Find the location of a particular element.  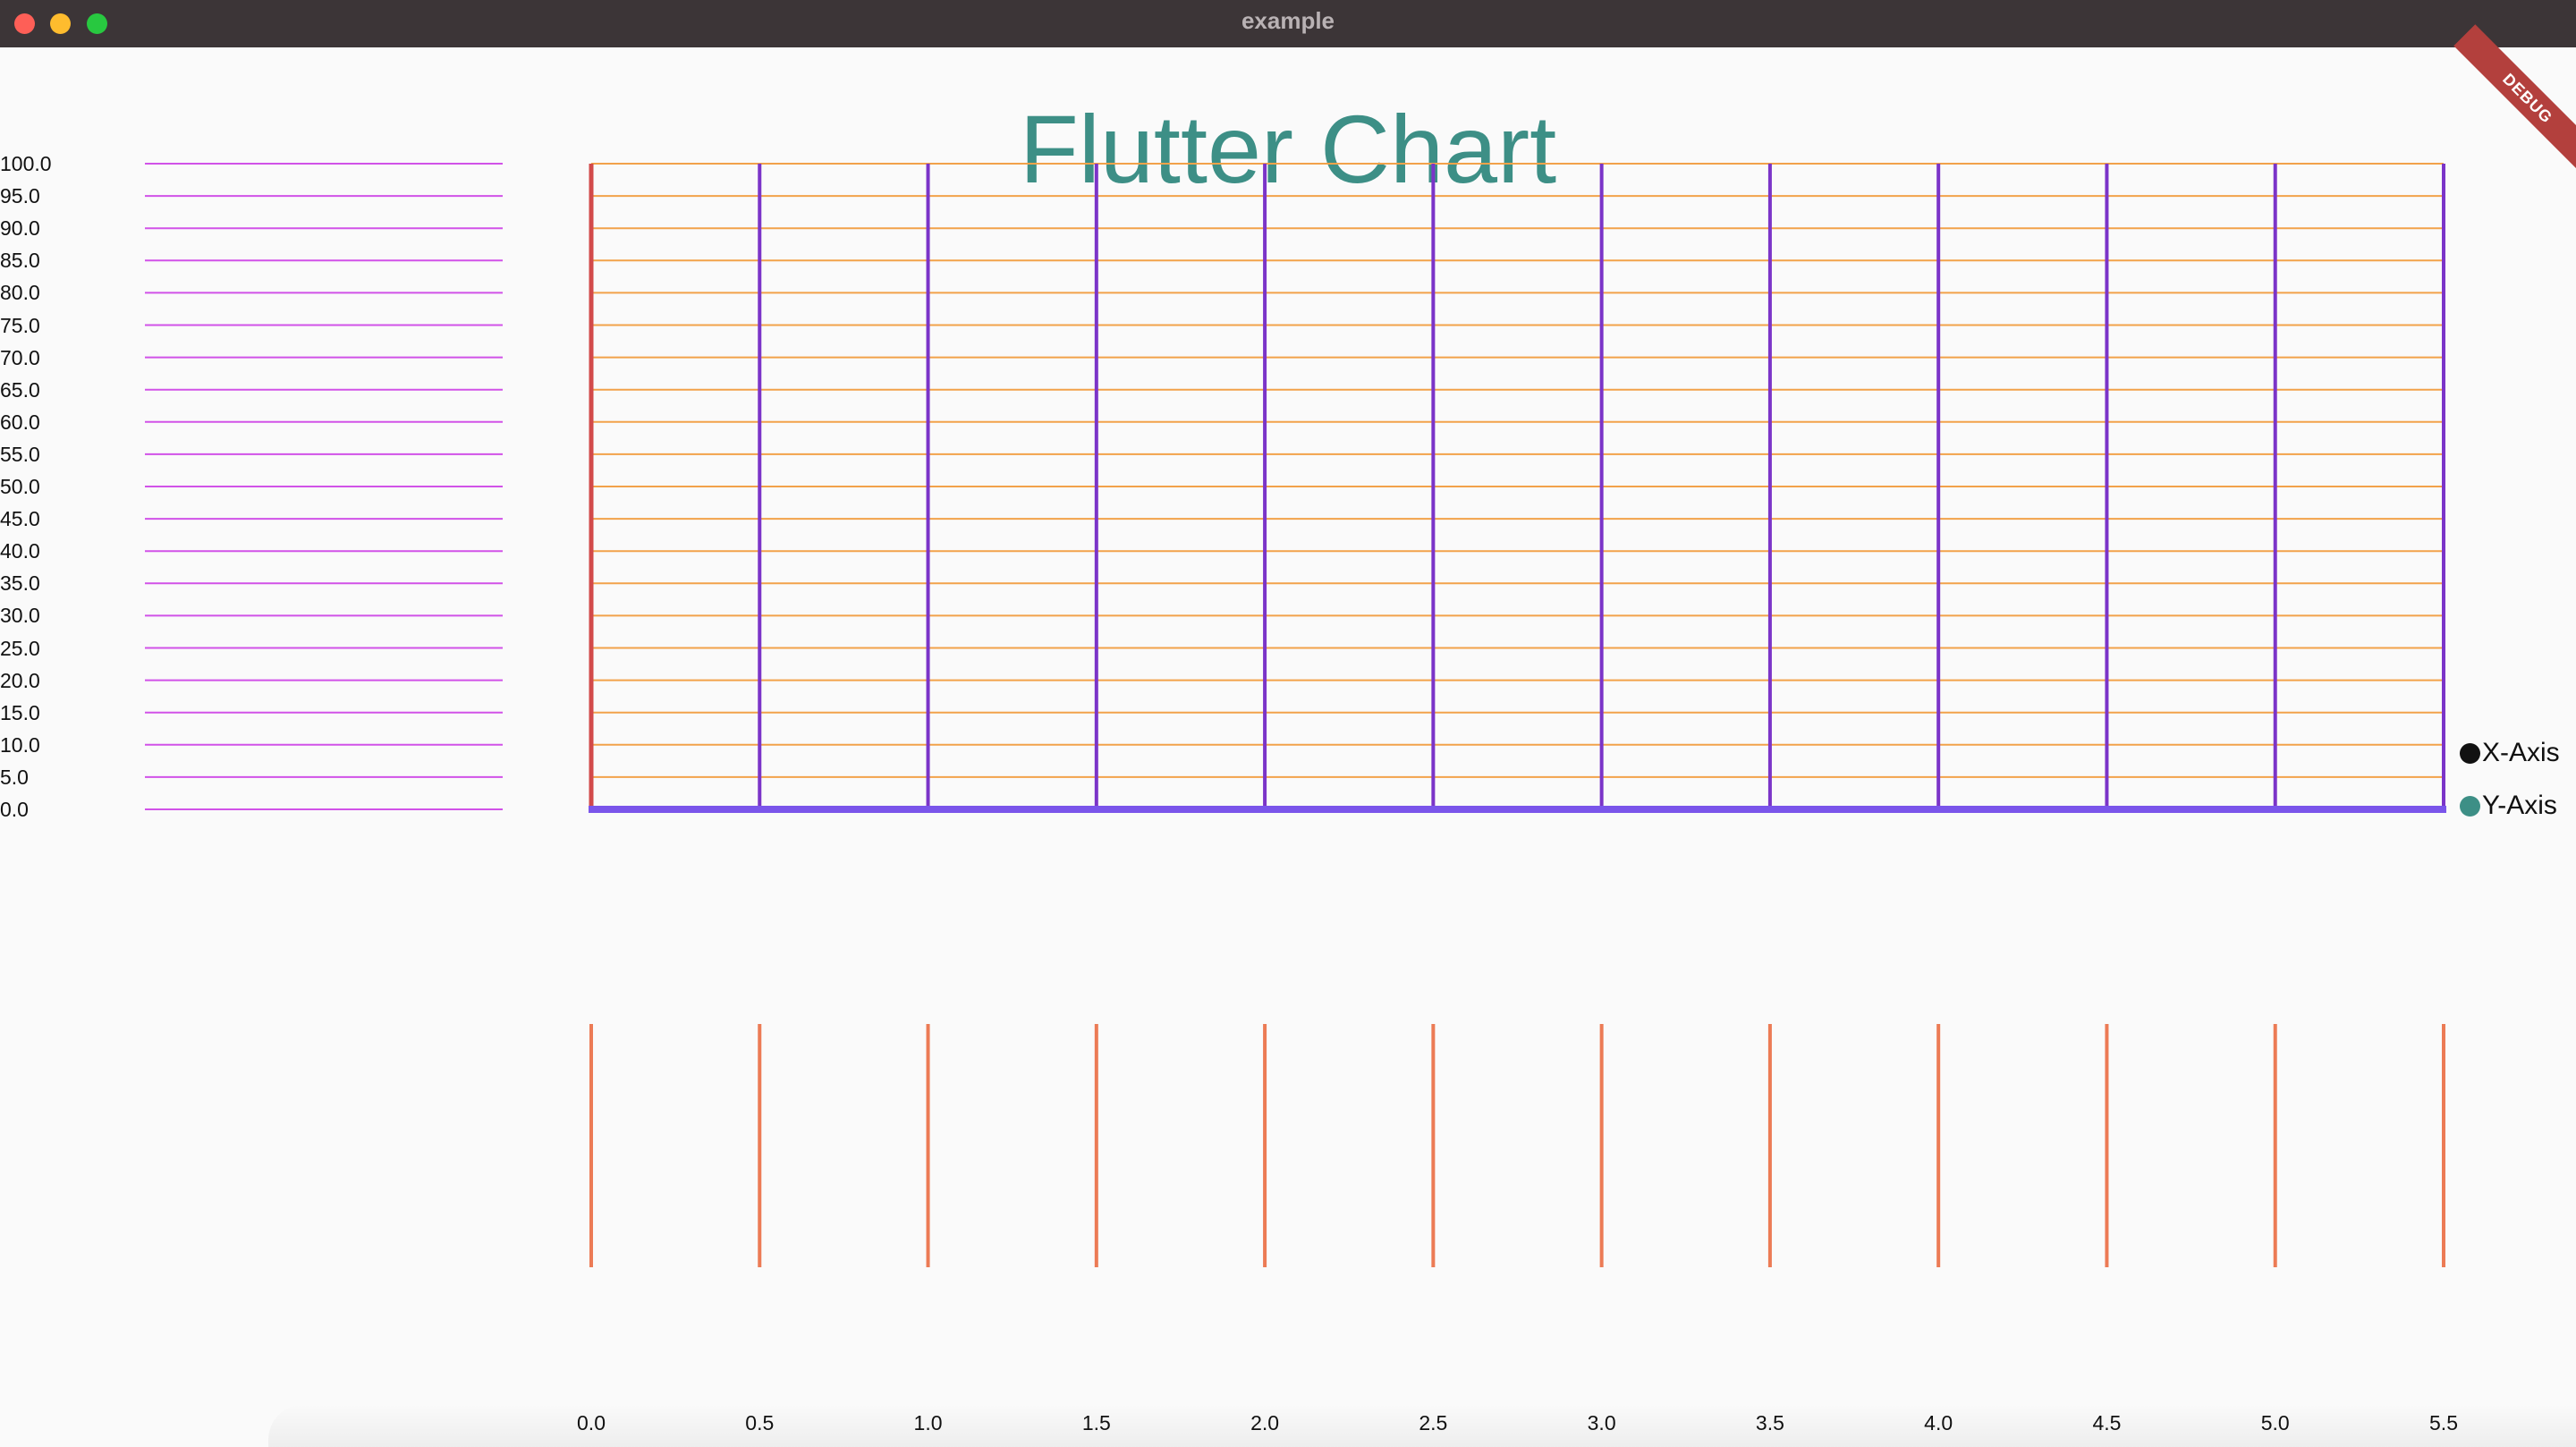

legend-label: X-Axis is located at coordinates (2521, 752).